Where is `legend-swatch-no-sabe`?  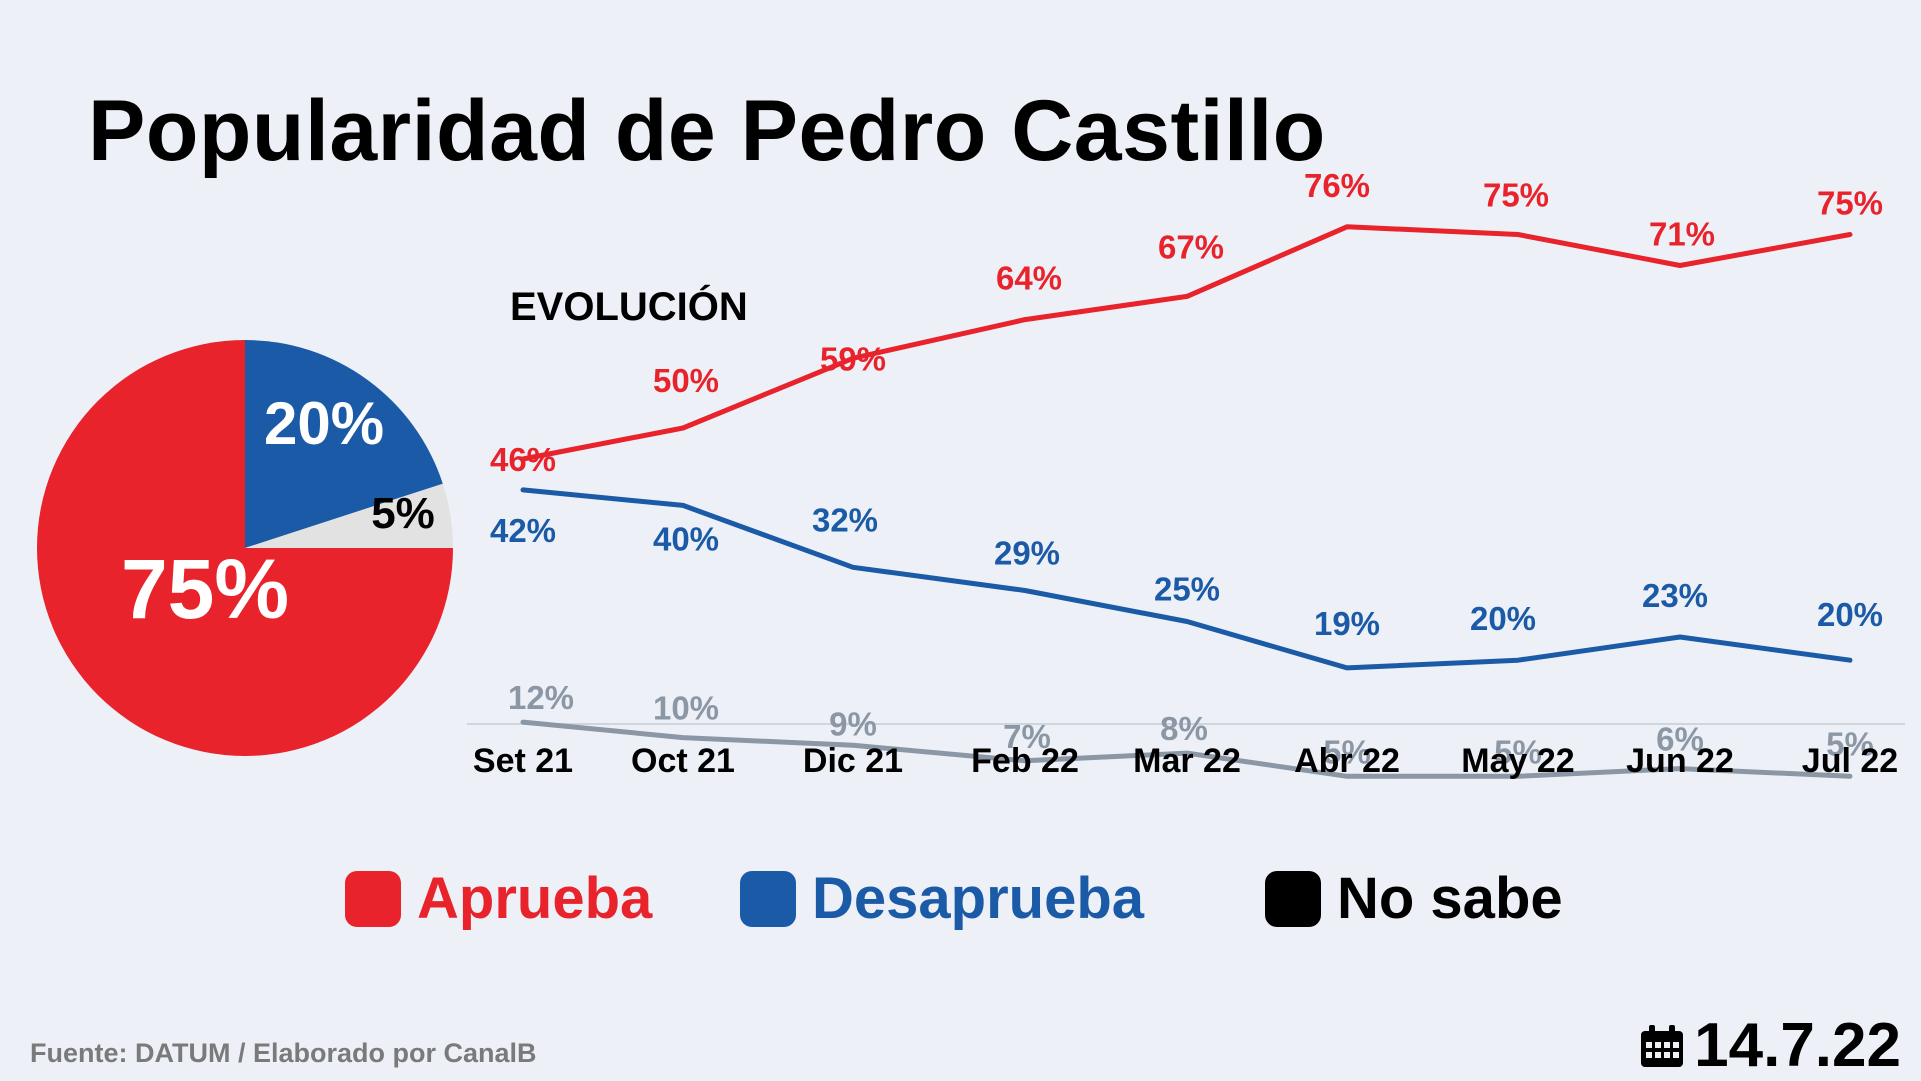
legend-swatch-no-sabe is located at coordinates (1293, 898).